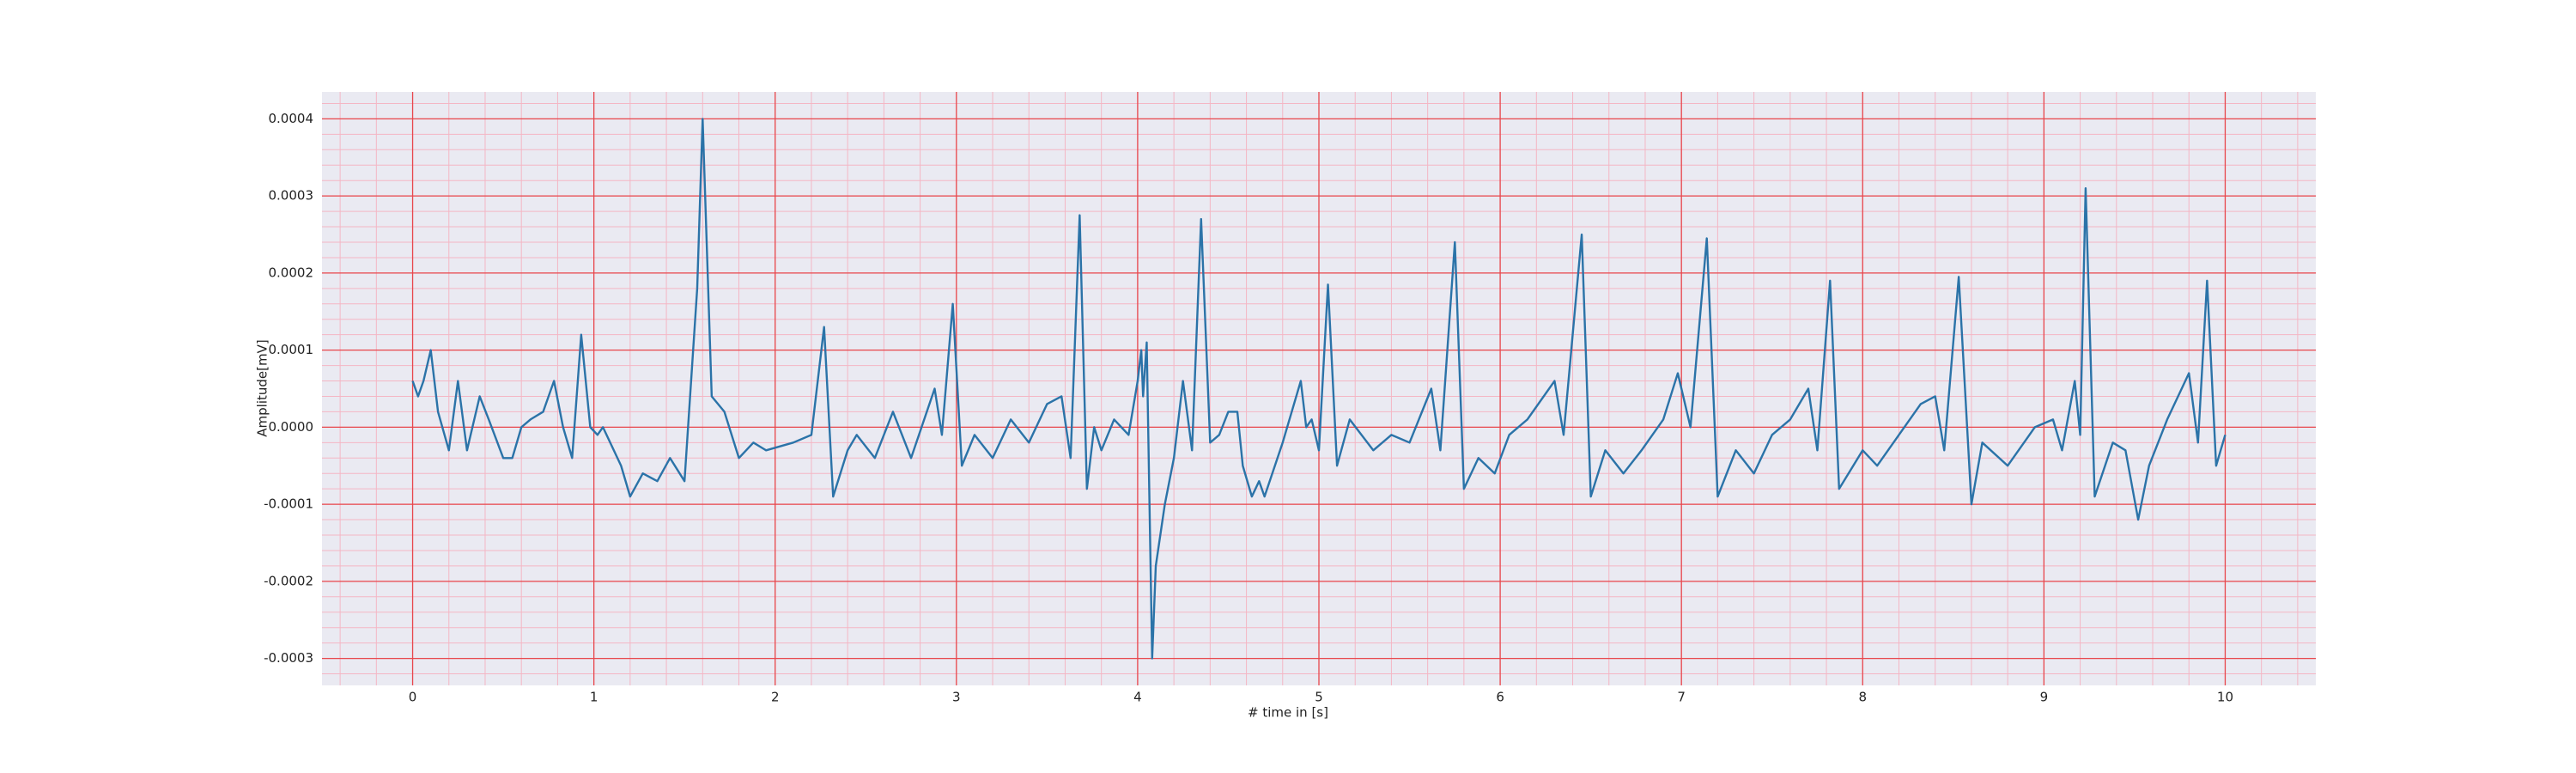  What do you see at coordinates (957, 697) in the screenshot?
I see `x-tick-label: 3` at bounding box center [957, 697].